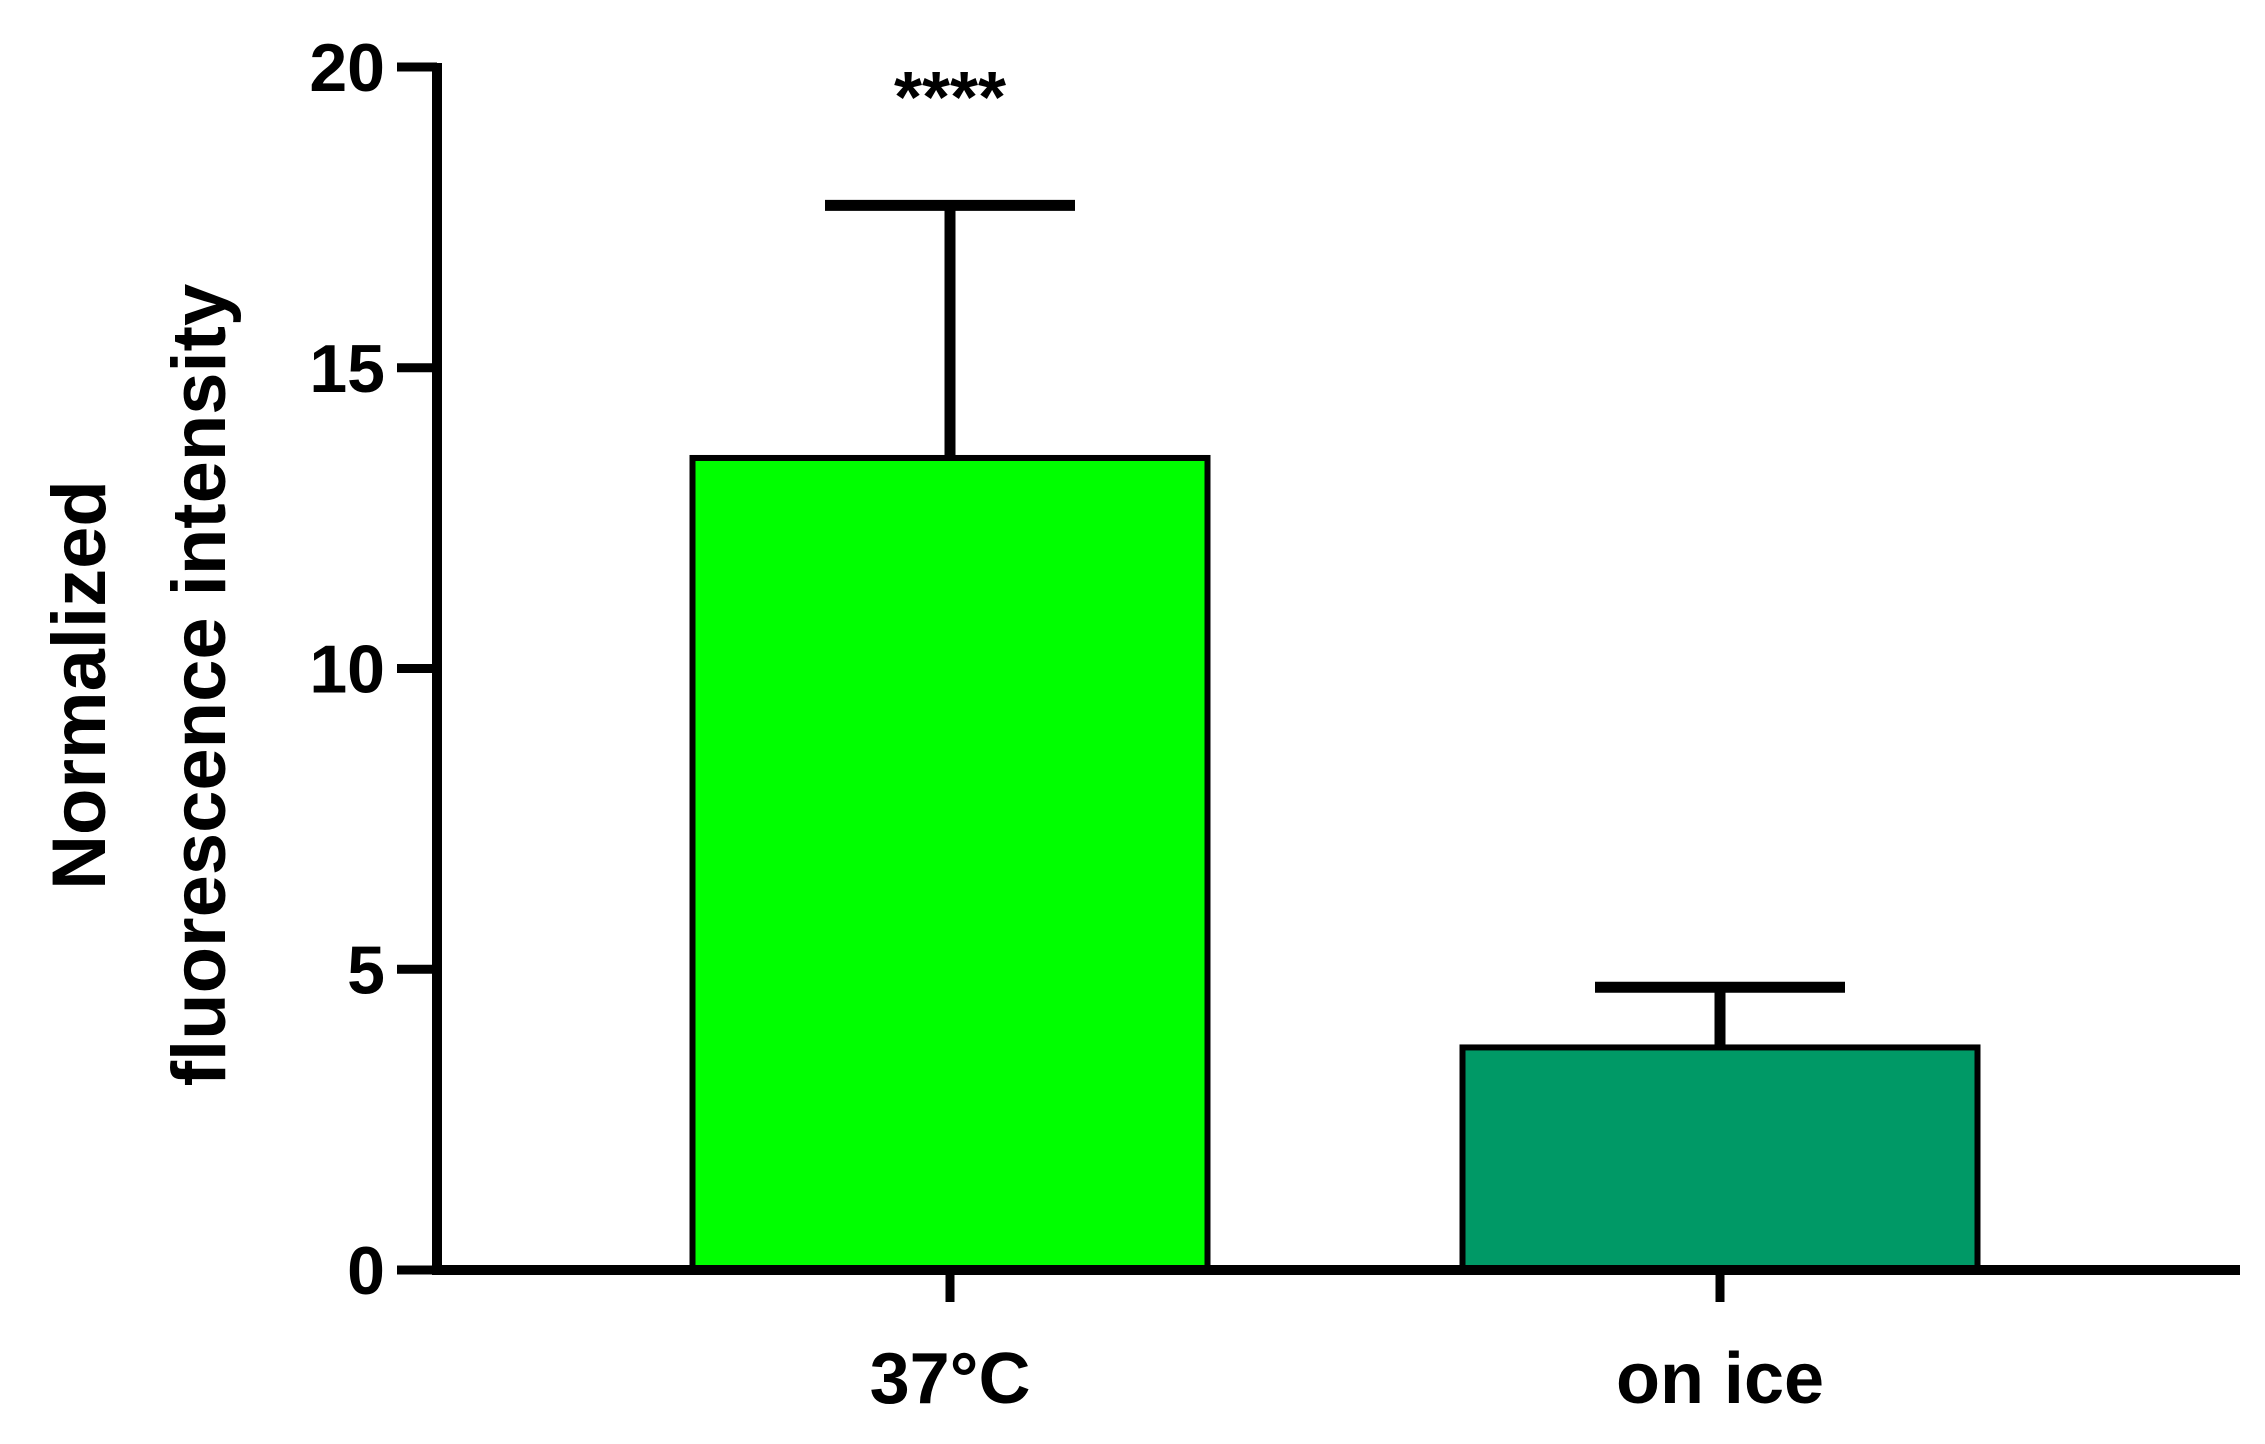 This screenshot has width=2265, height=1444. I want to click on y-axis-label-line-1: Normalized, so click(79, 685).